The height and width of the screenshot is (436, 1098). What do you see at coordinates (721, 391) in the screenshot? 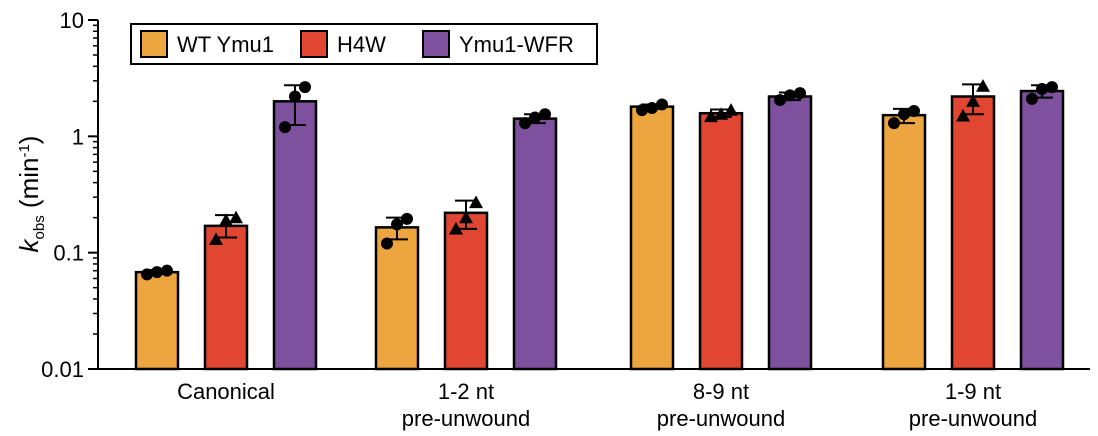
I see `x-tick-label: 8-9 nt` at bounding box center [721, 391].